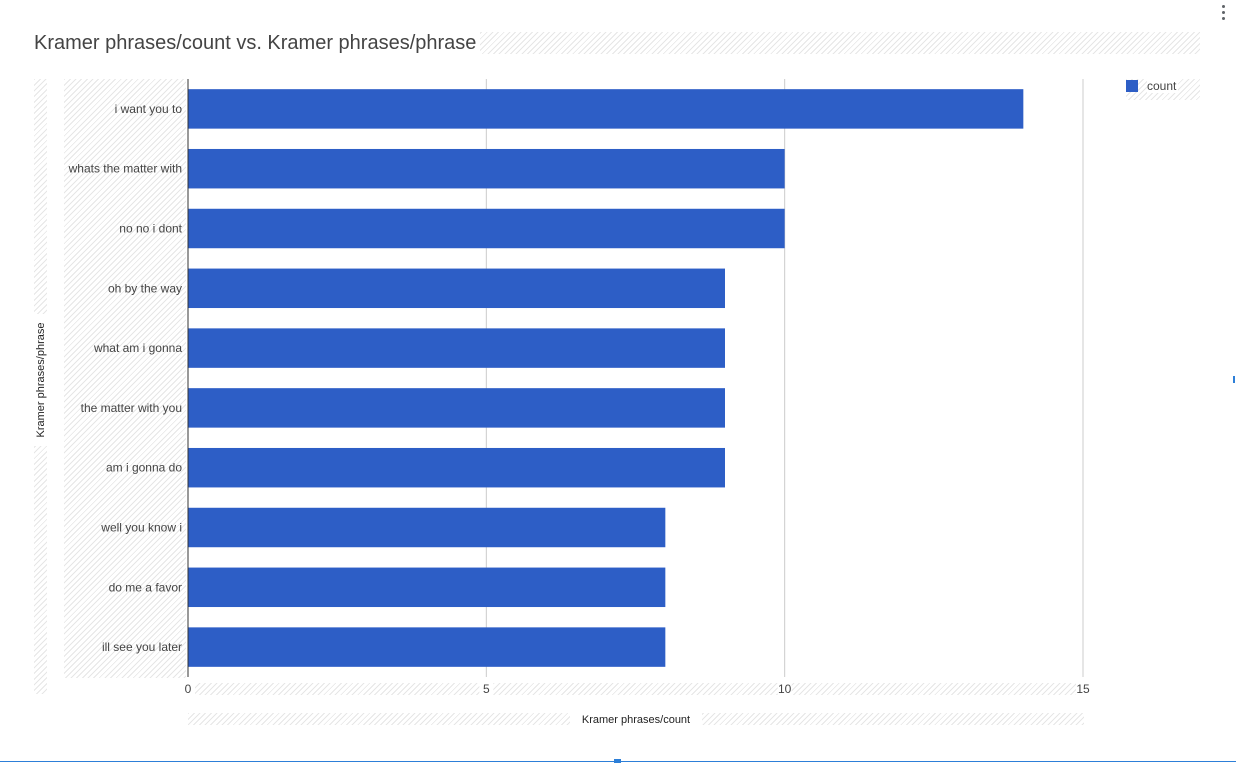 Image resolution: width=1236 pixels, height=763 pixels. I want to click on category-label: am i gonna do, so click(144, 468).